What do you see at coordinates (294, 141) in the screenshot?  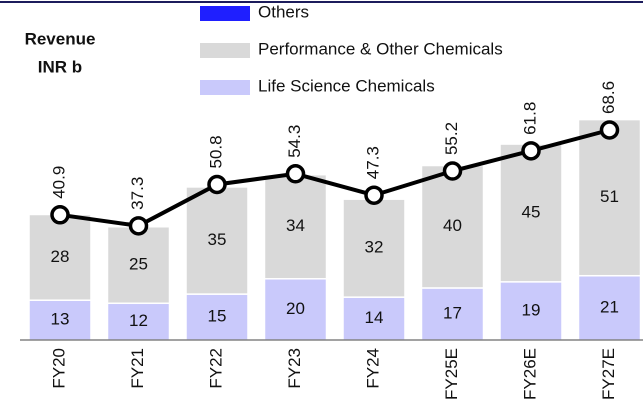 I see `total-label: 54.3` at bounding box center [294, 141].